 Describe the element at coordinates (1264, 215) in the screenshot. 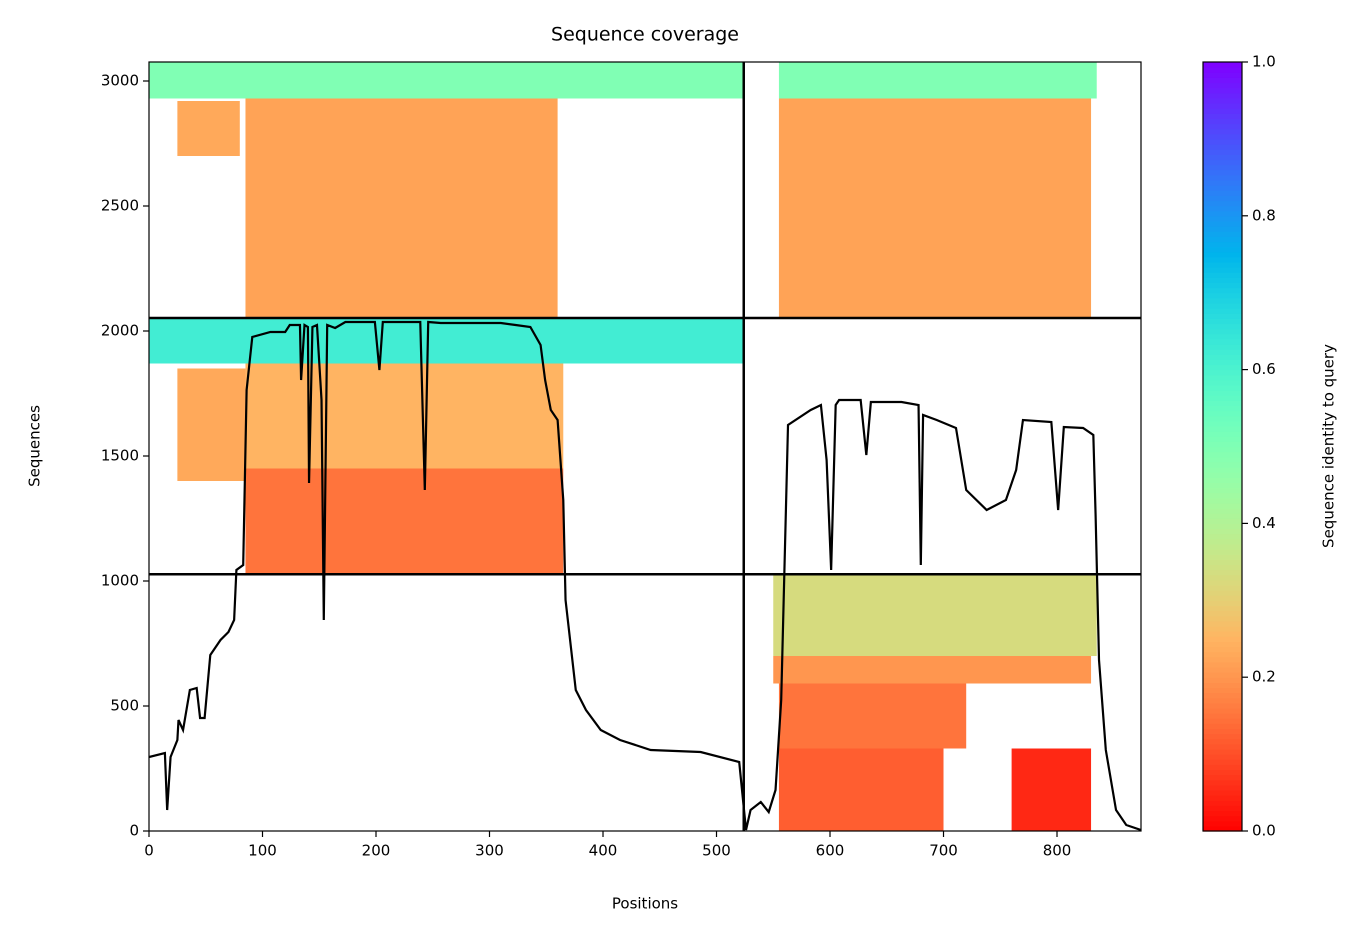

I see `colorbar-tick-label: 0.8` at that location.